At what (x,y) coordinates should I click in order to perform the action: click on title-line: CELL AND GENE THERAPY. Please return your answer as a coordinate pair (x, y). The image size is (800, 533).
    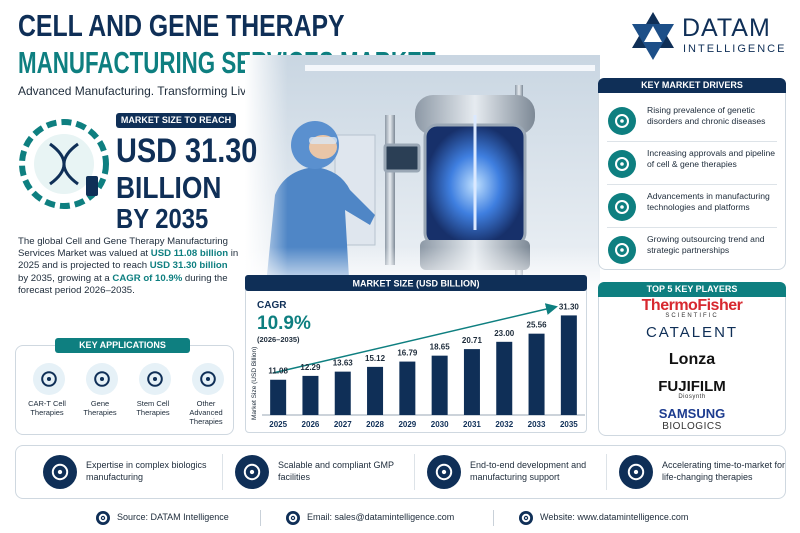
    Looking at the image, I should click on (181, 25).